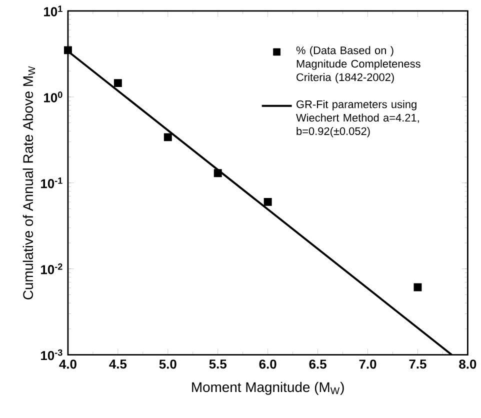 Image resolution: width=481 pixels, height=418 pixels. I want to click on x-tick-label: 5.0, so click(167, 364).